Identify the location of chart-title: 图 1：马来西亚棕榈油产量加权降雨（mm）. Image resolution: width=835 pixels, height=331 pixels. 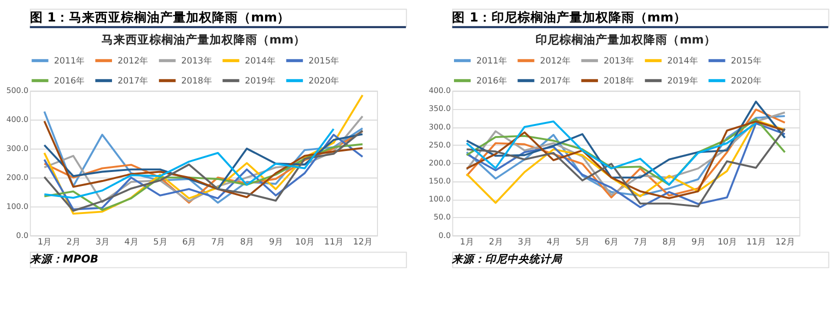
(160, 16).